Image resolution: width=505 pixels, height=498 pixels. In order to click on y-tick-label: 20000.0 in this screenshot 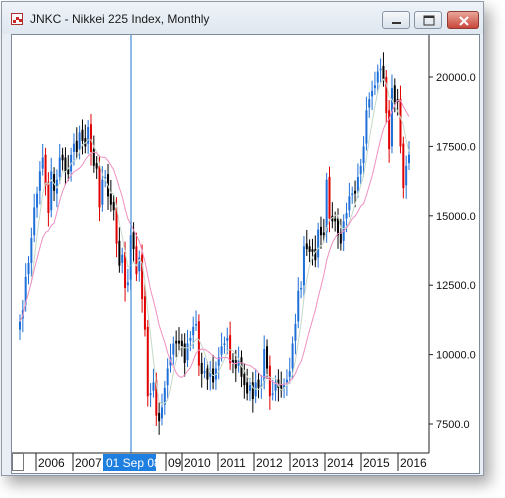, I will do `click(456, 78)`.